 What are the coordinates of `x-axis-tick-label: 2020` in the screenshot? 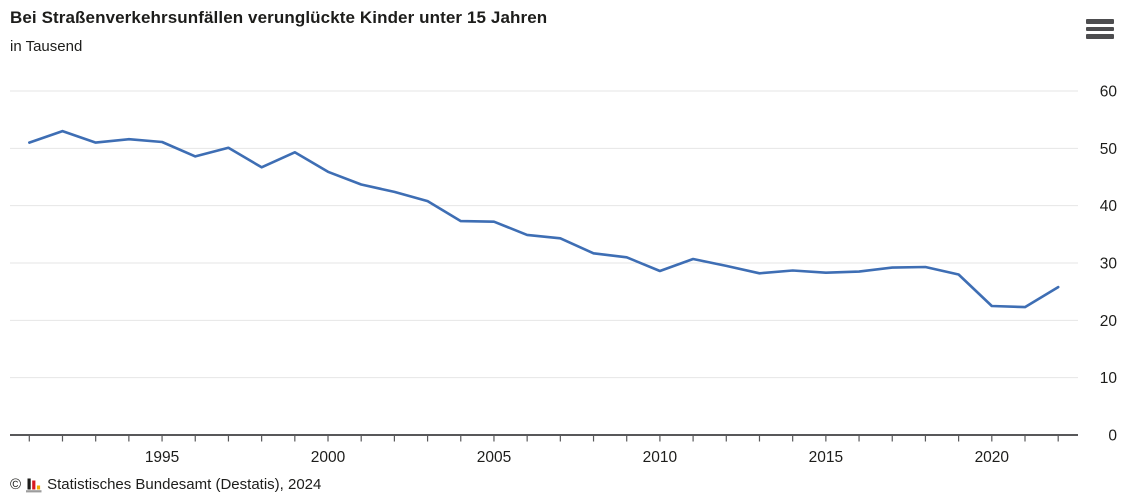 It's located at (992, 457).